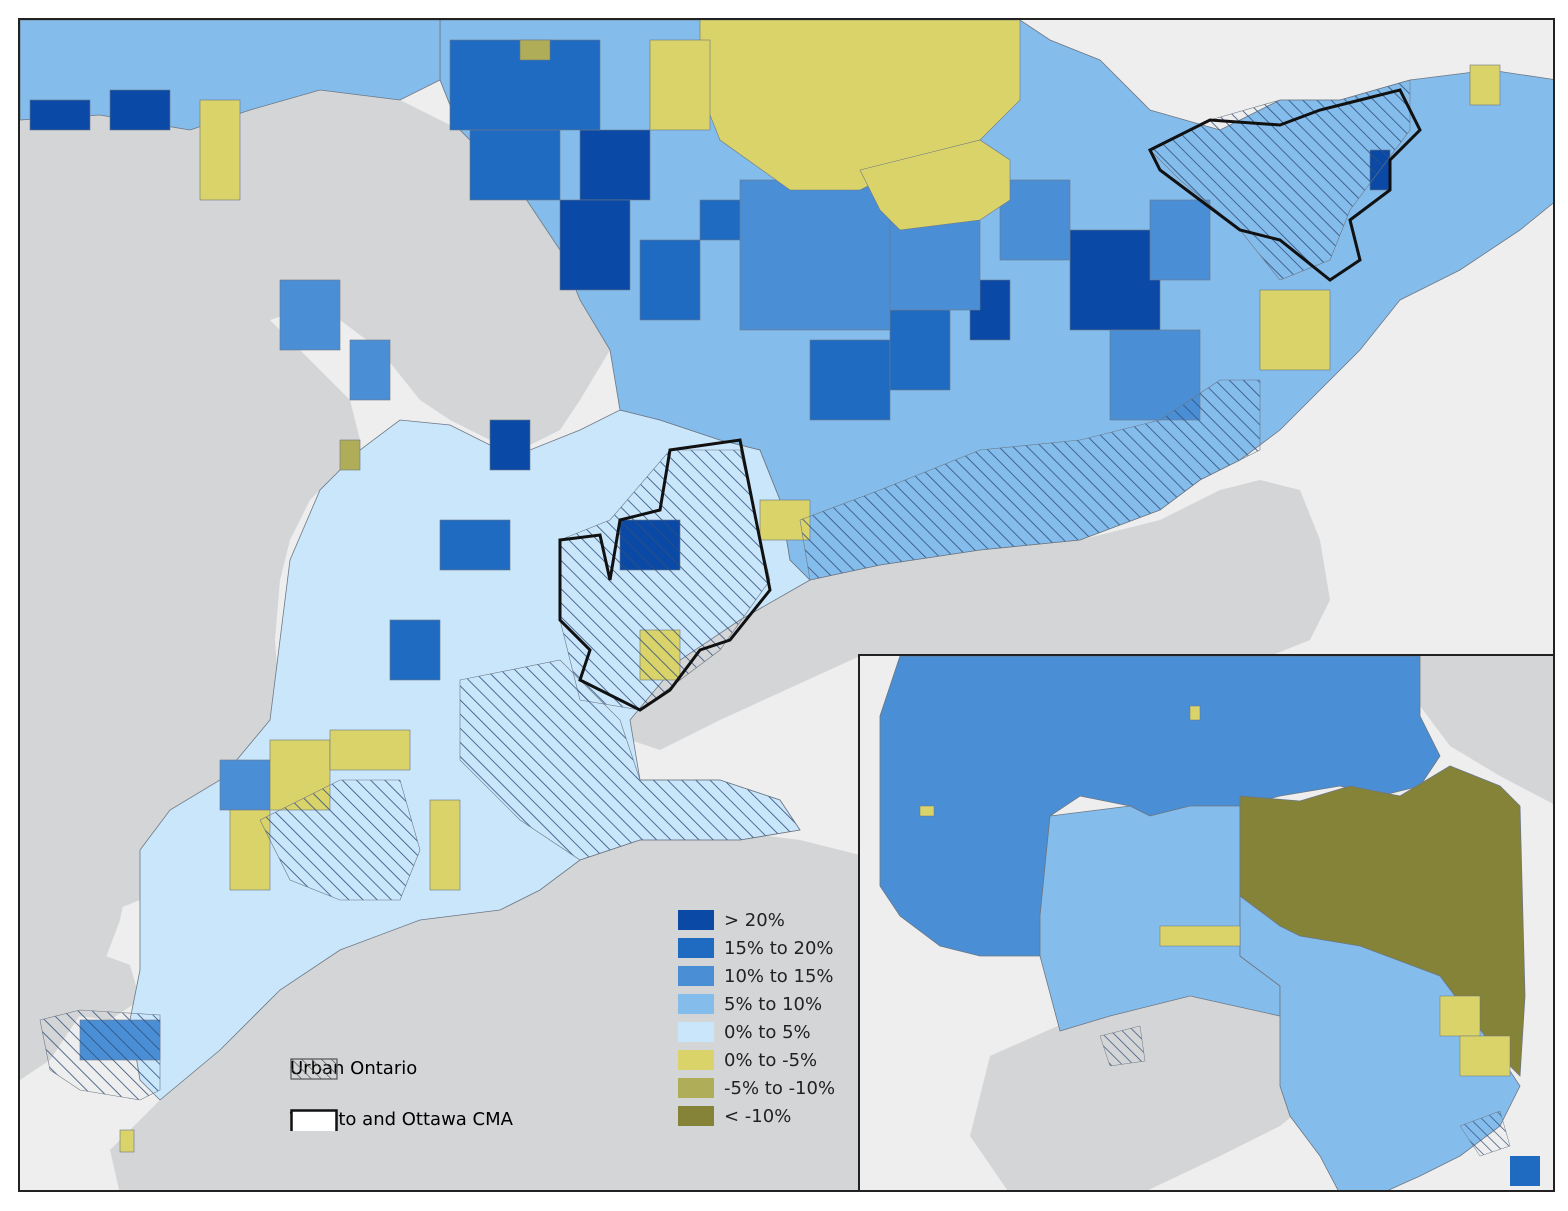 The image size is (1568, 1211). Describe the element at coordinates (779, 976) in the screenshot. I see `legend-label: 10% to 15%` at that location.